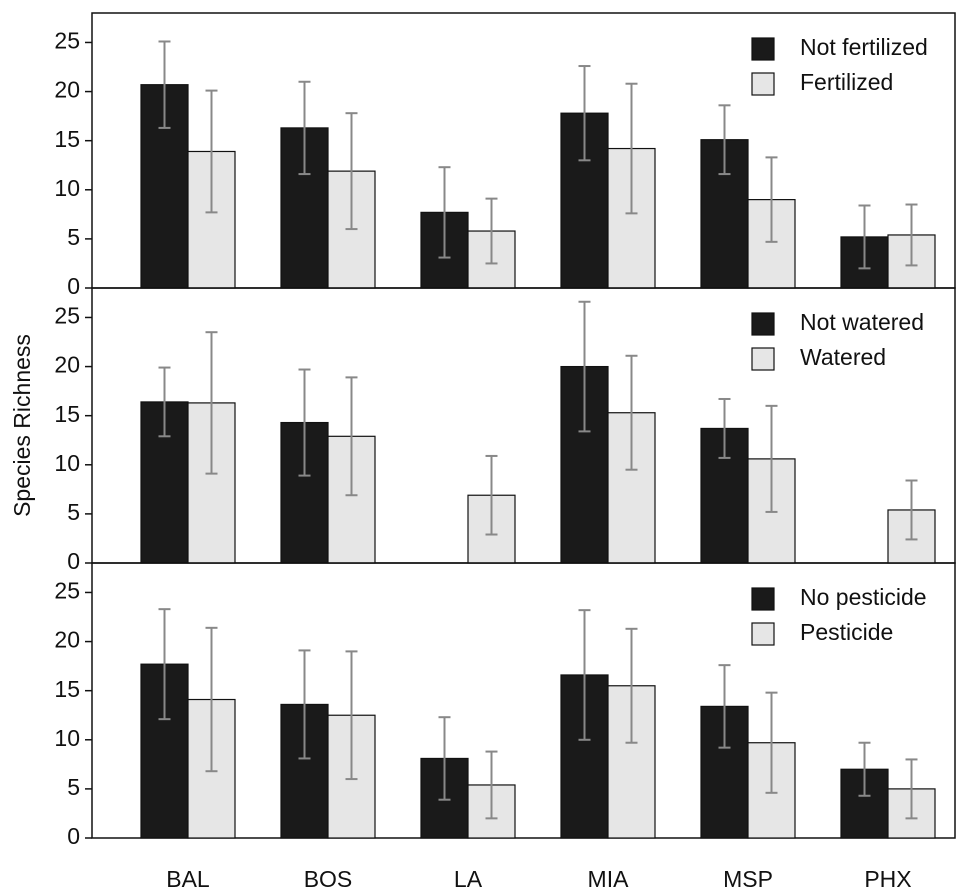 This screenshot has height=890, width=957. Describe the element at coordinates (748, 878) in the screenshot. I see `x-tick-label: MSP` at that location.